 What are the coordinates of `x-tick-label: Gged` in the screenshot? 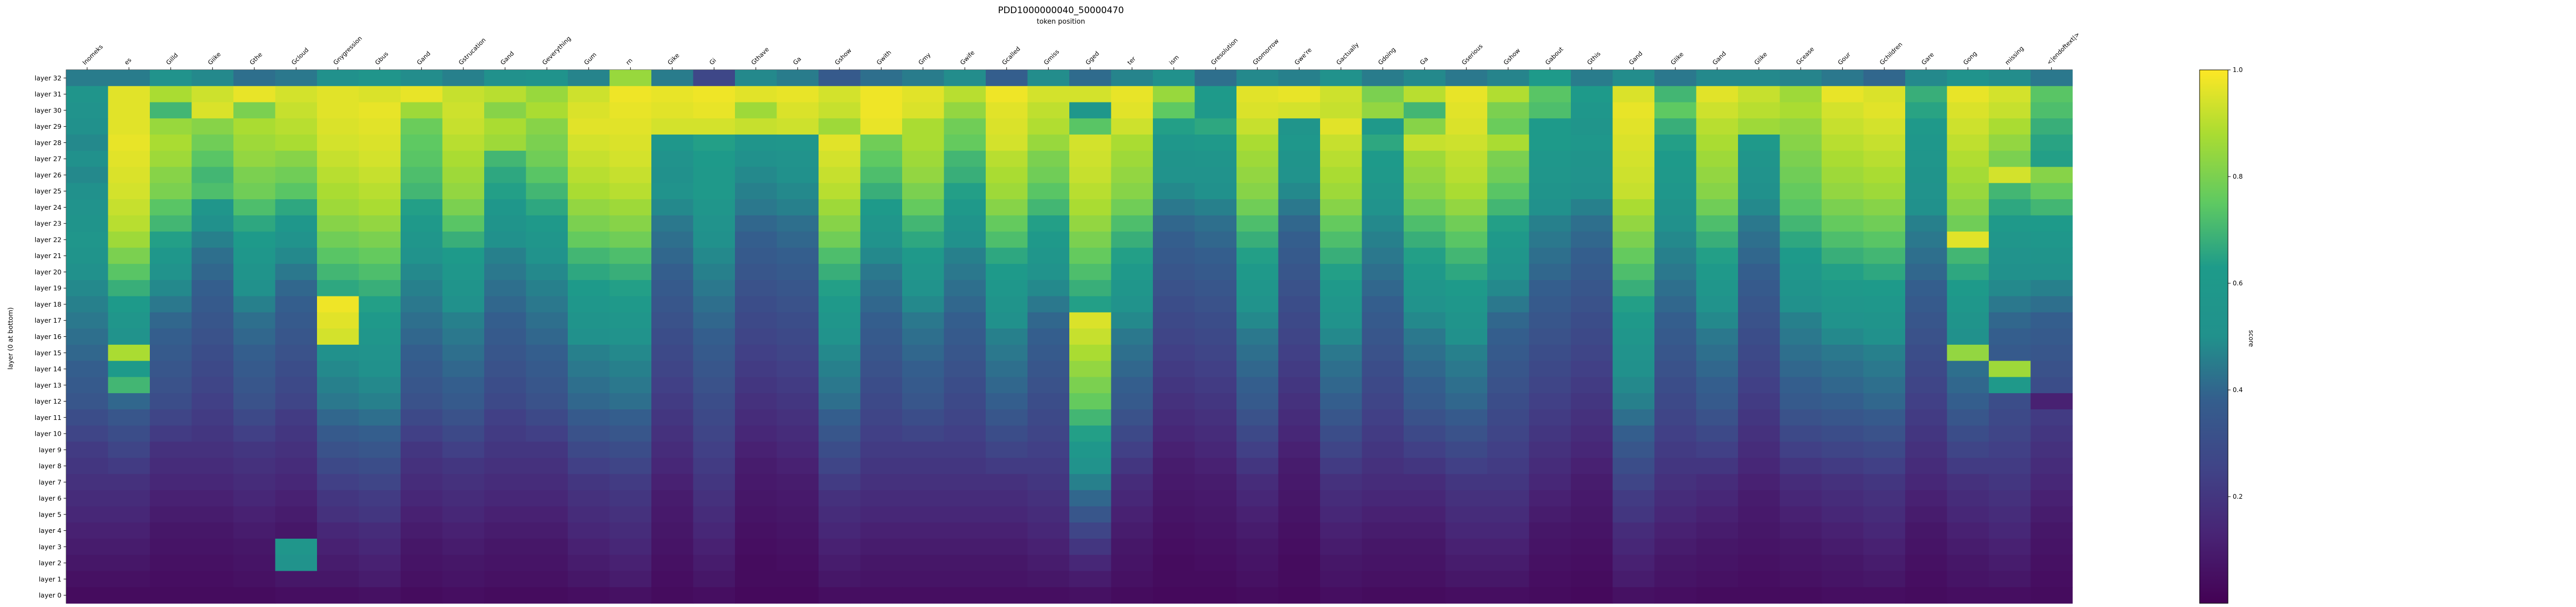 It's located at (1092, 59).